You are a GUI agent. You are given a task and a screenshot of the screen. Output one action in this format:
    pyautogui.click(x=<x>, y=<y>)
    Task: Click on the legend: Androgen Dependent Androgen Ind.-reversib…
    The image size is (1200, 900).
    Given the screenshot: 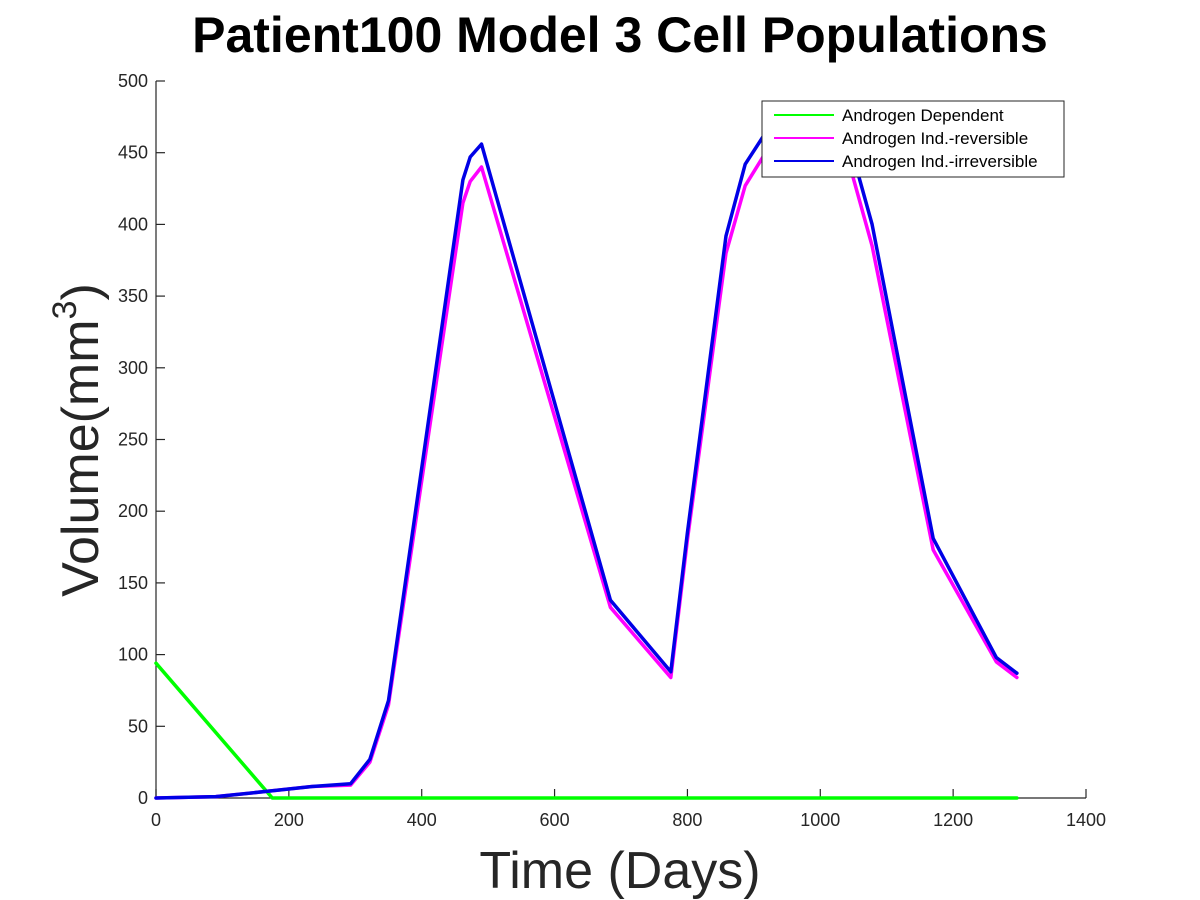 What is the action you would take?
    pyautogui.click(x=913, y=139)
    